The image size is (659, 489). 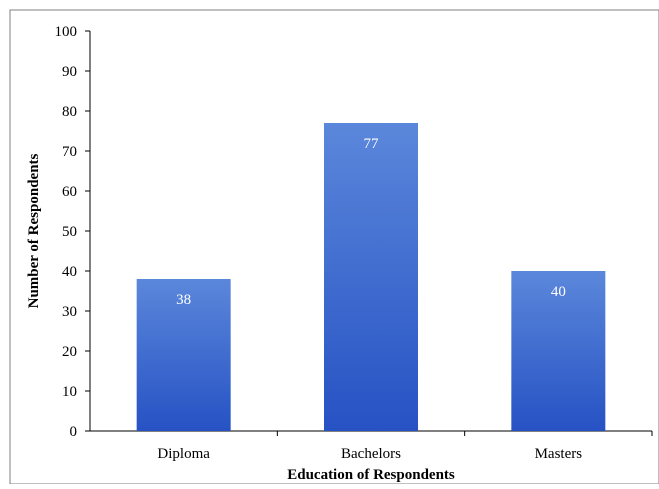 I want to click on bar-bachelors, so click(x=371, y=277).